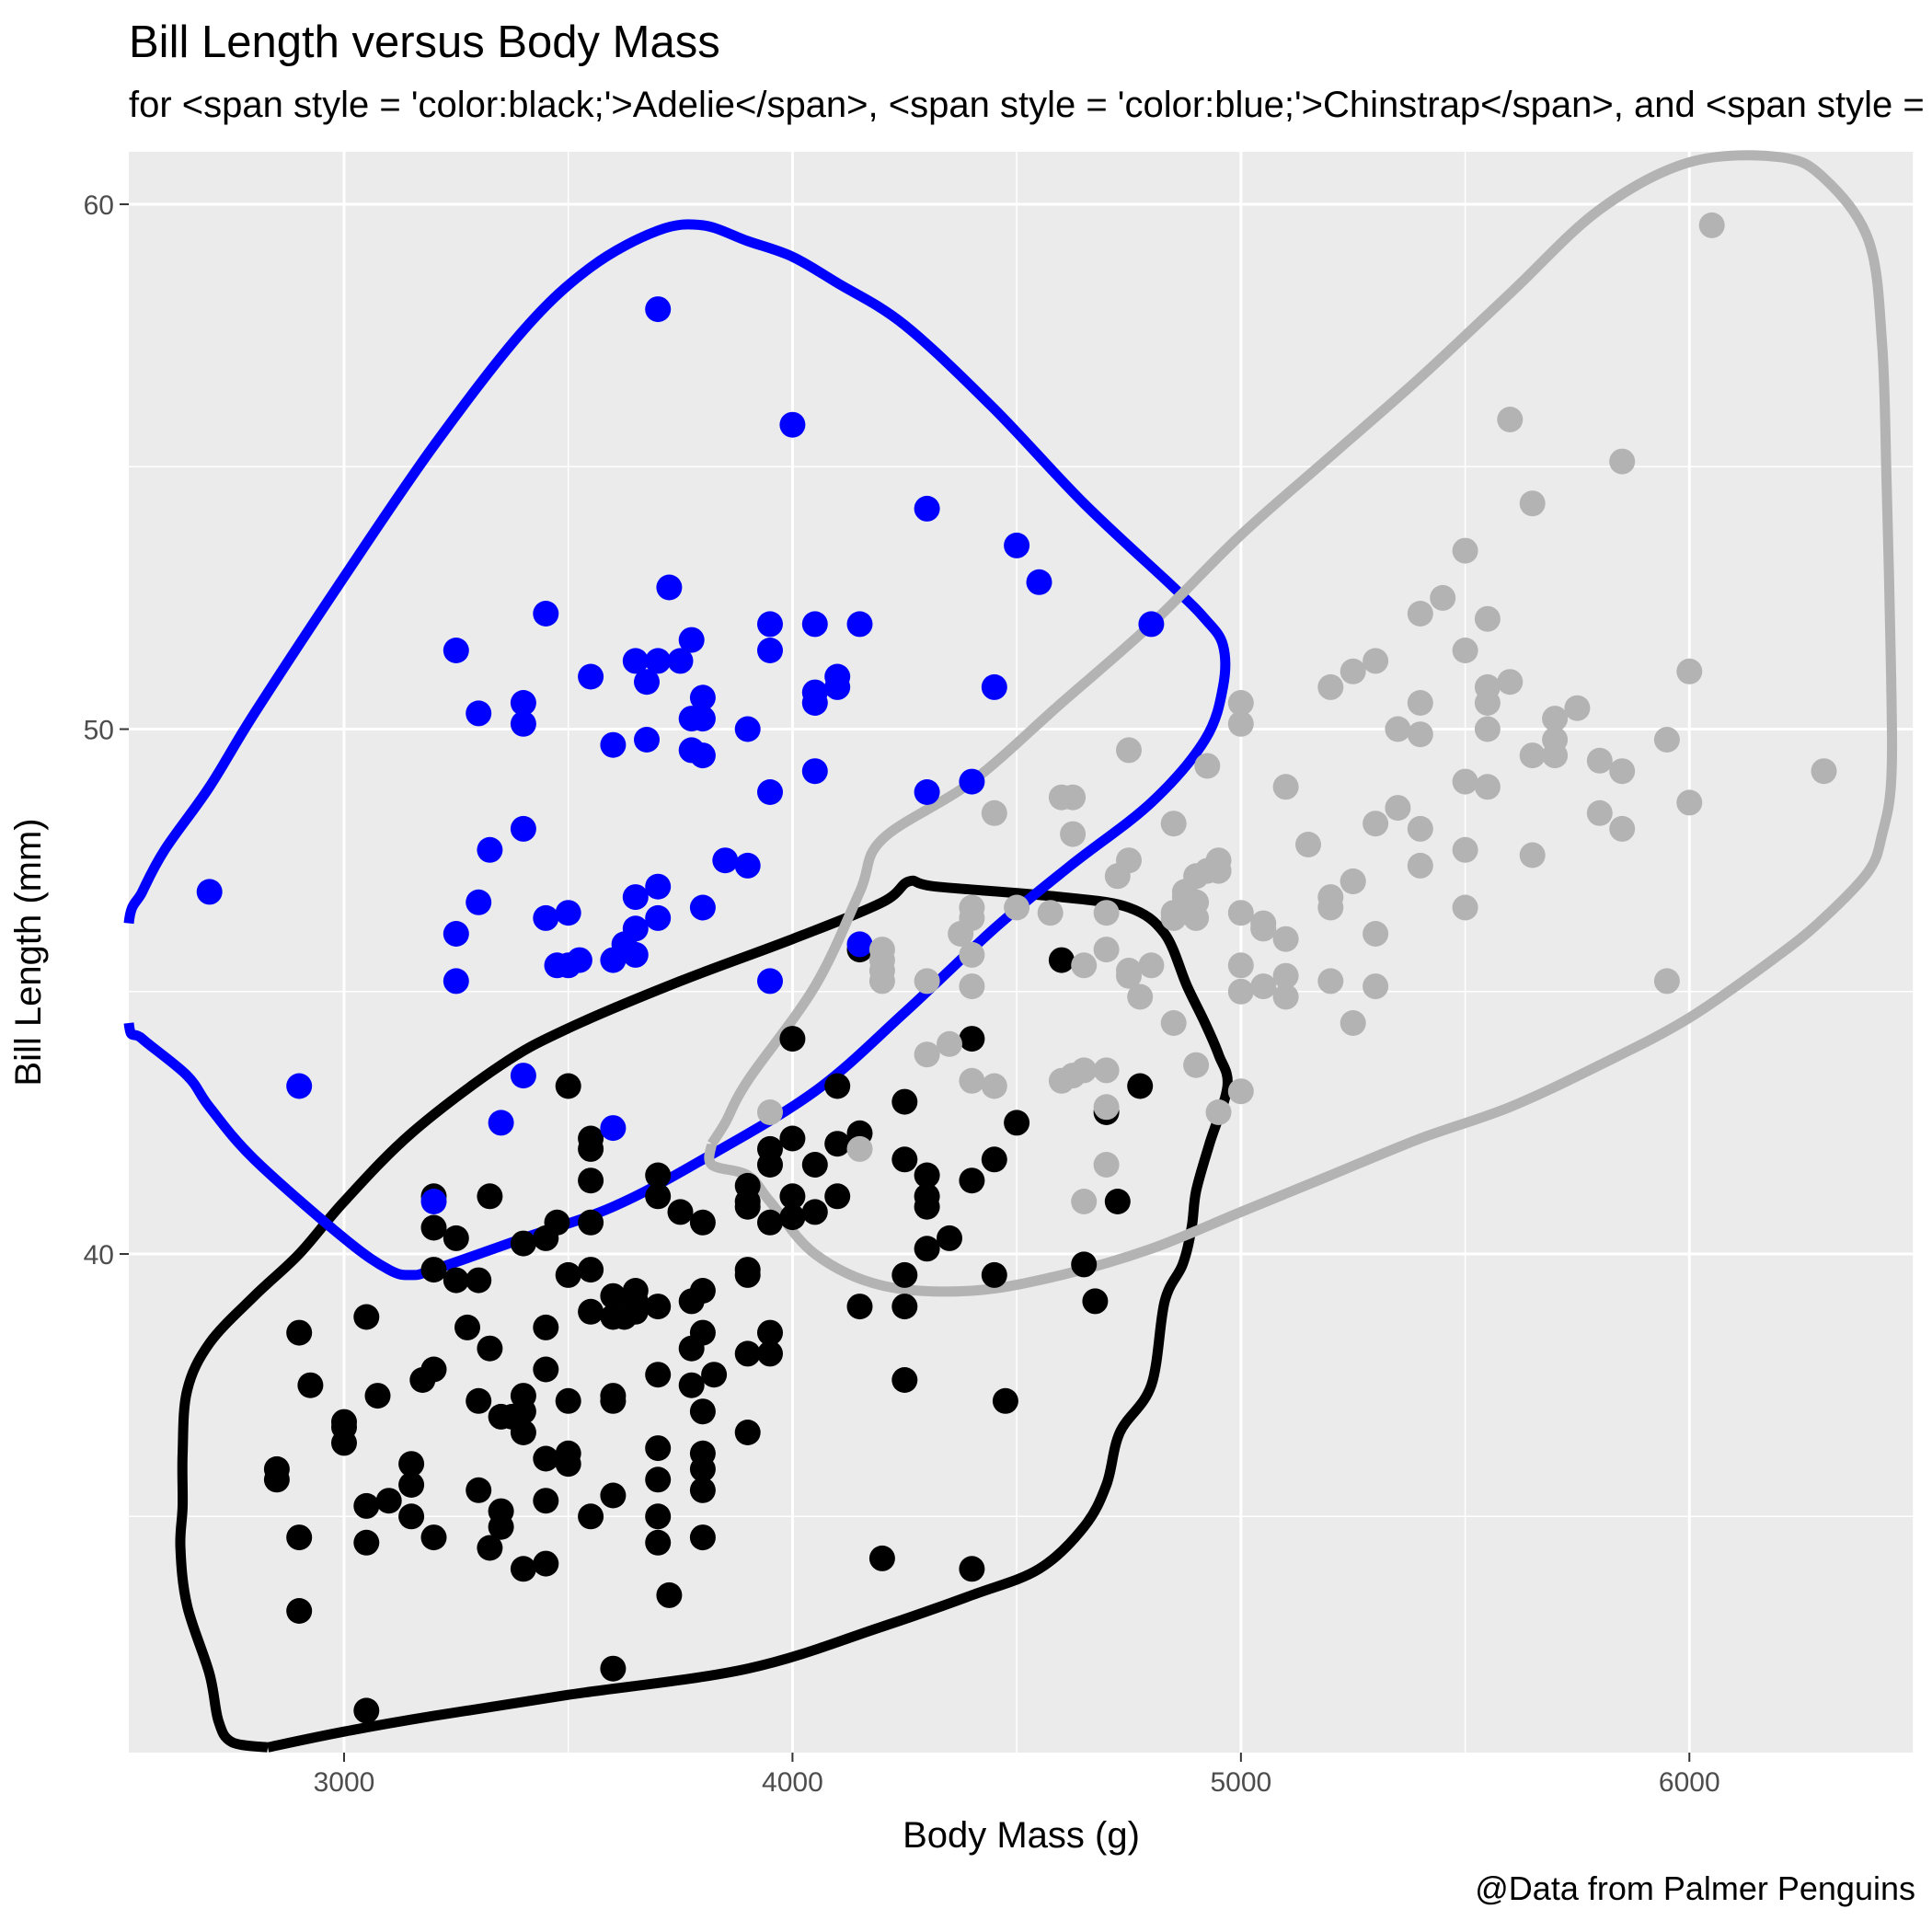  I want to click on y-tick-label: 50, so click(99, 731).